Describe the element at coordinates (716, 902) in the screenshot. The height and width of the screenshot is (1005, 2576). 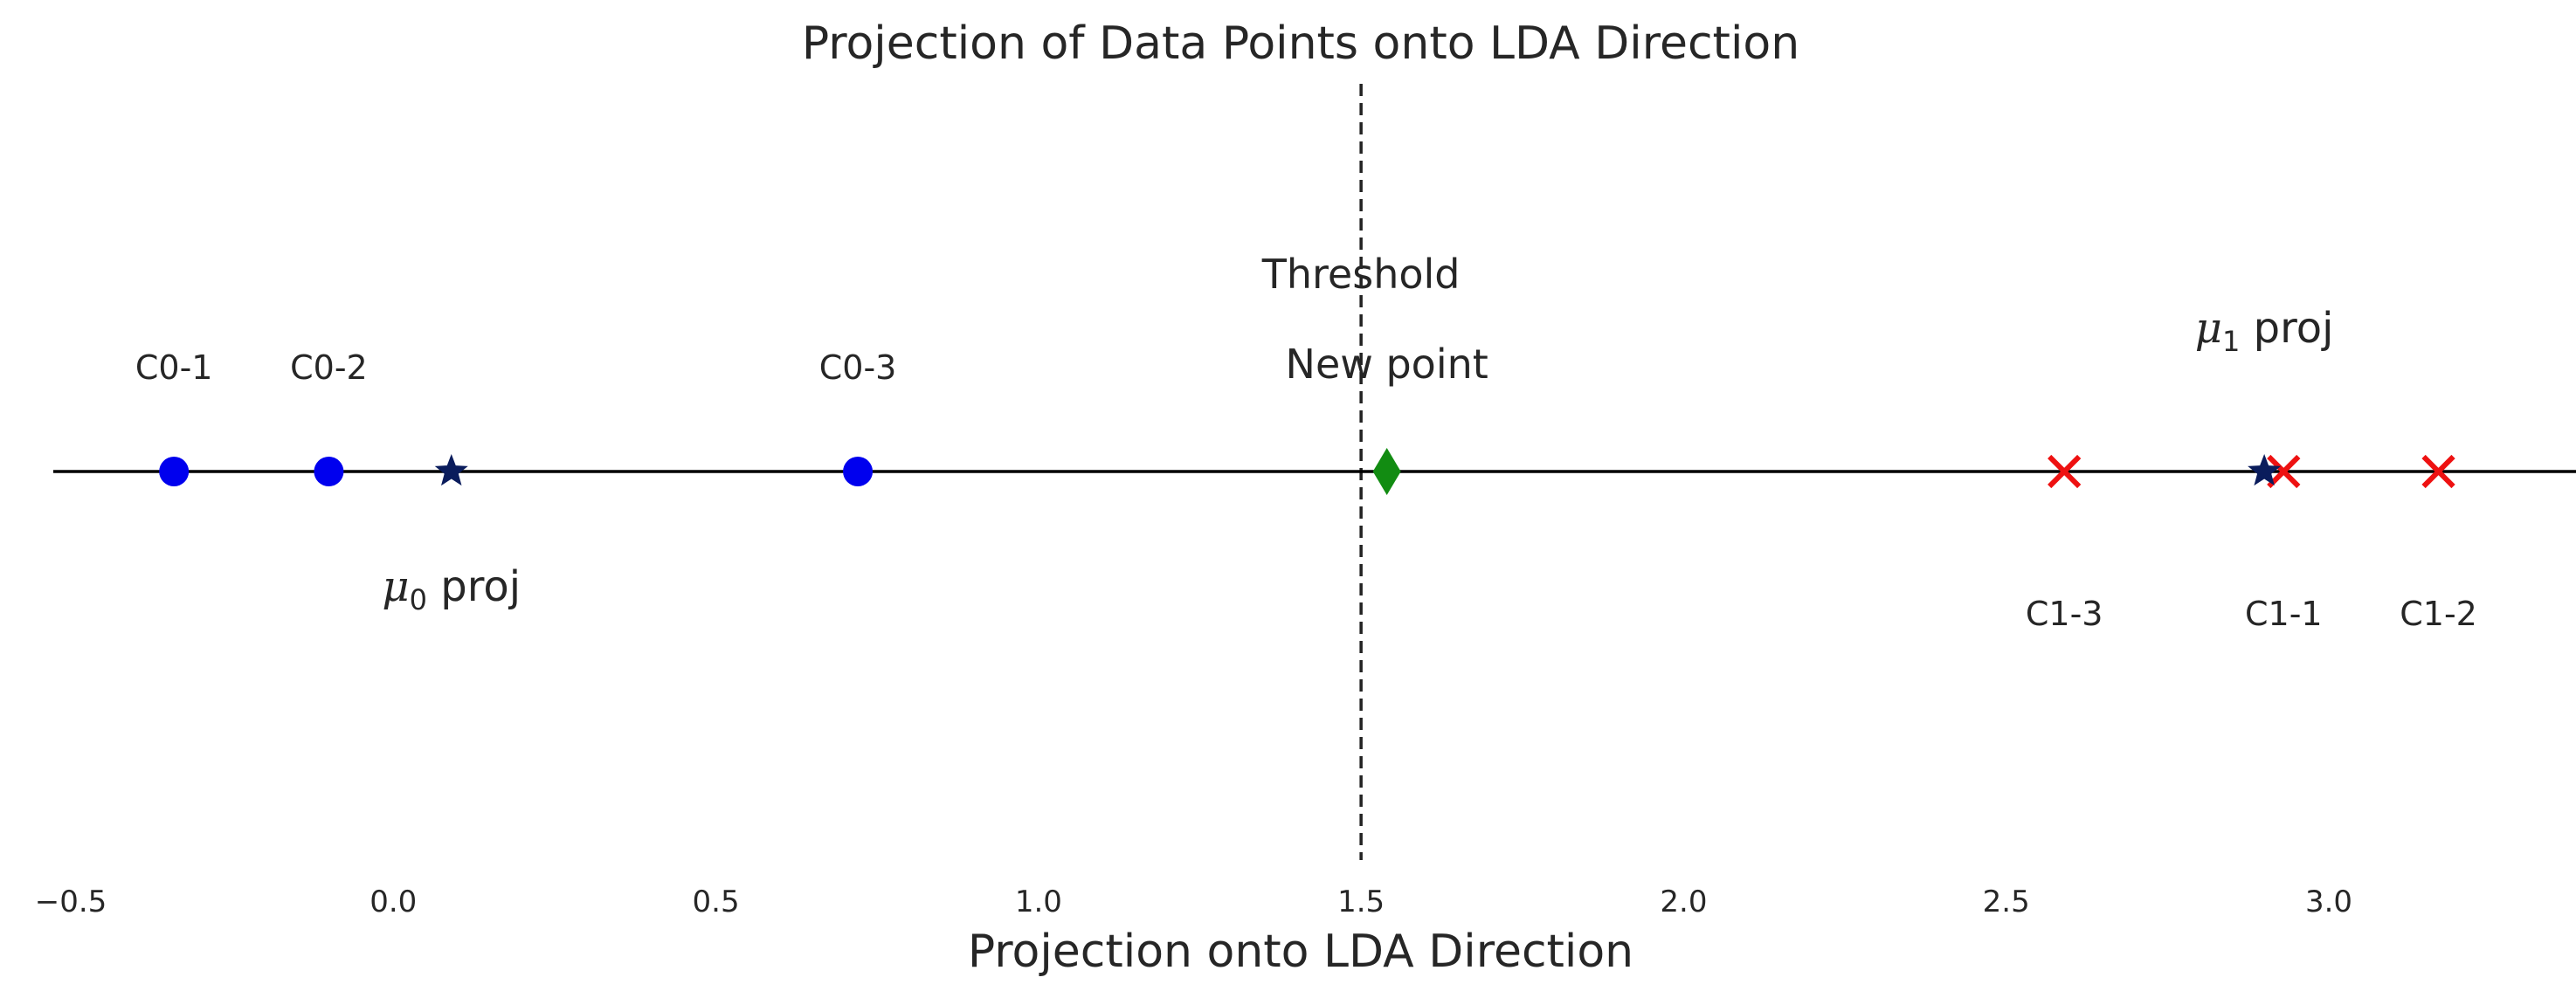
I see `x-tick-label: 0.5` at that location.